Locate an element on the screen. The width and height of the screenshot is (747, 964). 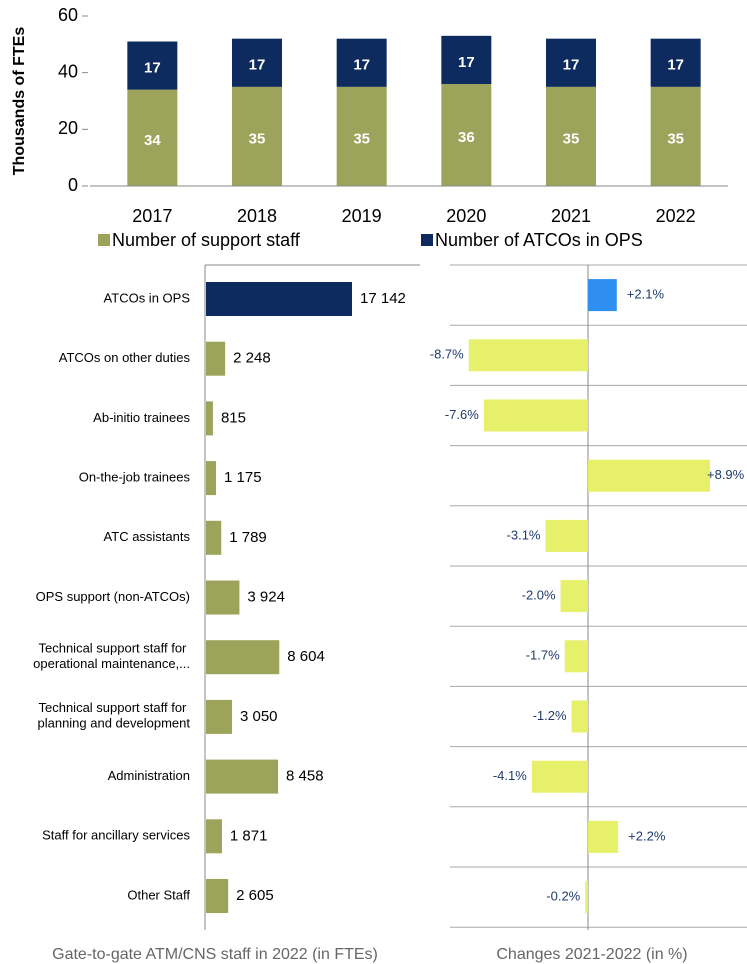
value-label: 1 789 is located at coordinates (248, 537).